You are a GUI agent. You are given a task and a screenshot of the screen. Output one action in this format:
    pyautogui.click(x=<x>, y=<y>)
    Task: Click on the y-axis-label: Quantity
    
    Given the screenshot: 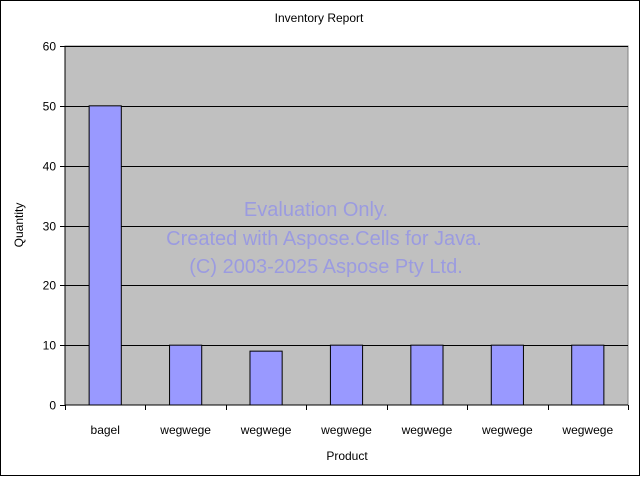 What is the action you would take?
    pyautogui.click(x=19, y=225)
    